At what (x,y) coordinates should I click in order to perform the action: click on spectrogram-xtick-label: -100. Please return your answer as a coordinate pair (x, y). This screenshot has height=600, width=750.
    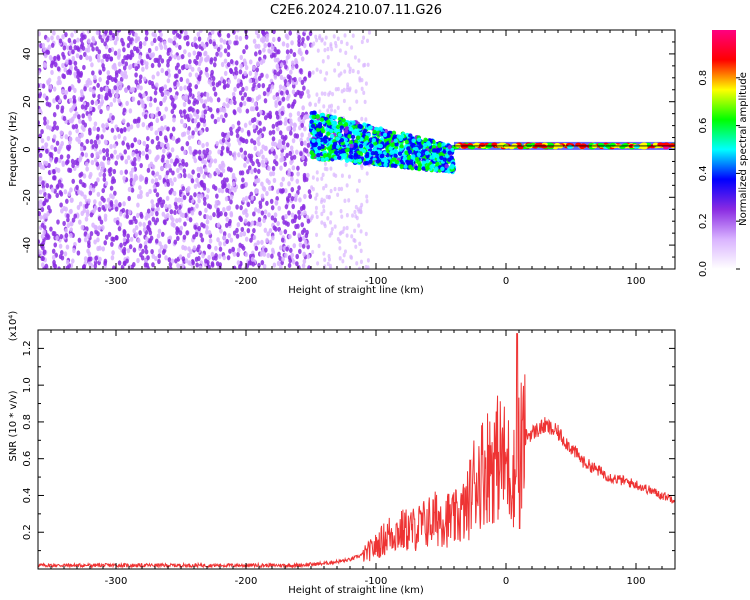
    Looking at the image, I should click on (376, 281).